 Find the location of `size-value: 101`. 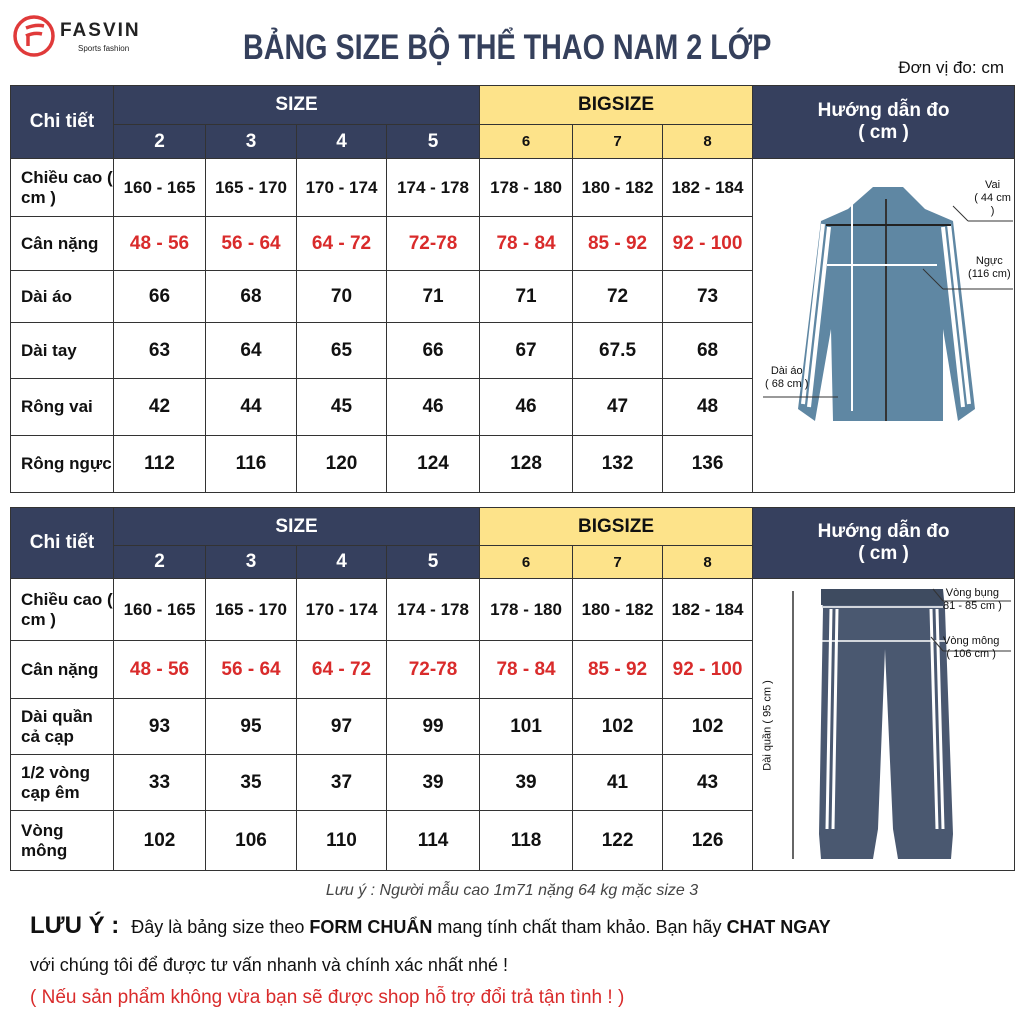

size-value: 101 is located at coordinates (526, 726).